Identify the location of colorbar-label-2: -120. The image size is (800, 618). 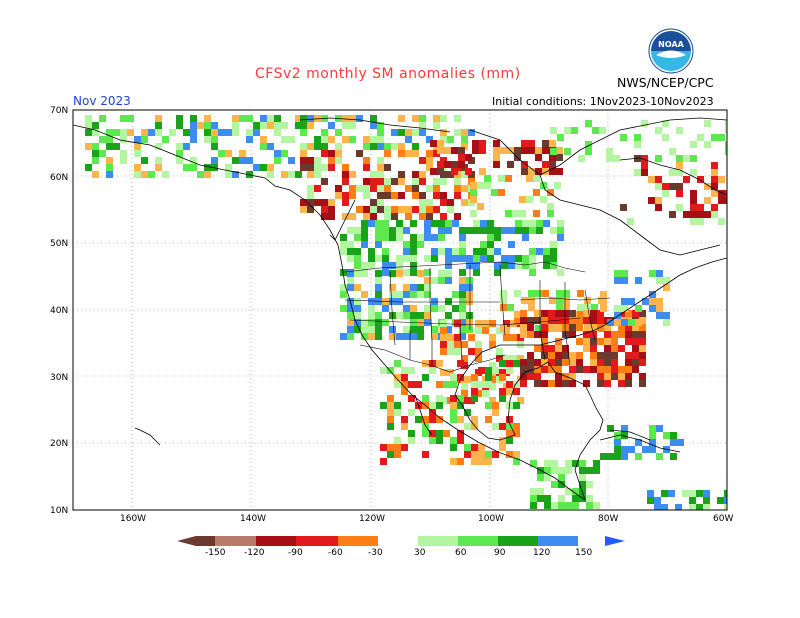
(254, 553).